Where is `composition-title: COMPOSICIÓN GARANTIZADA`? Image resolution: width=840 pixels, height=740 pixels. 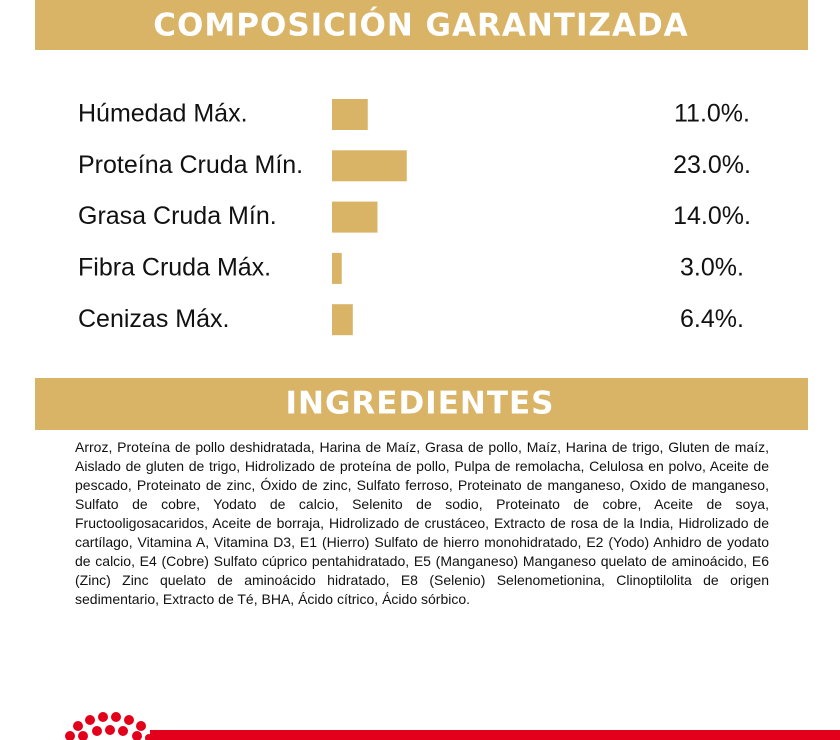
composition-title: COMPOSICIÓN GARANTIZADA is located at coordinates (420, 25).